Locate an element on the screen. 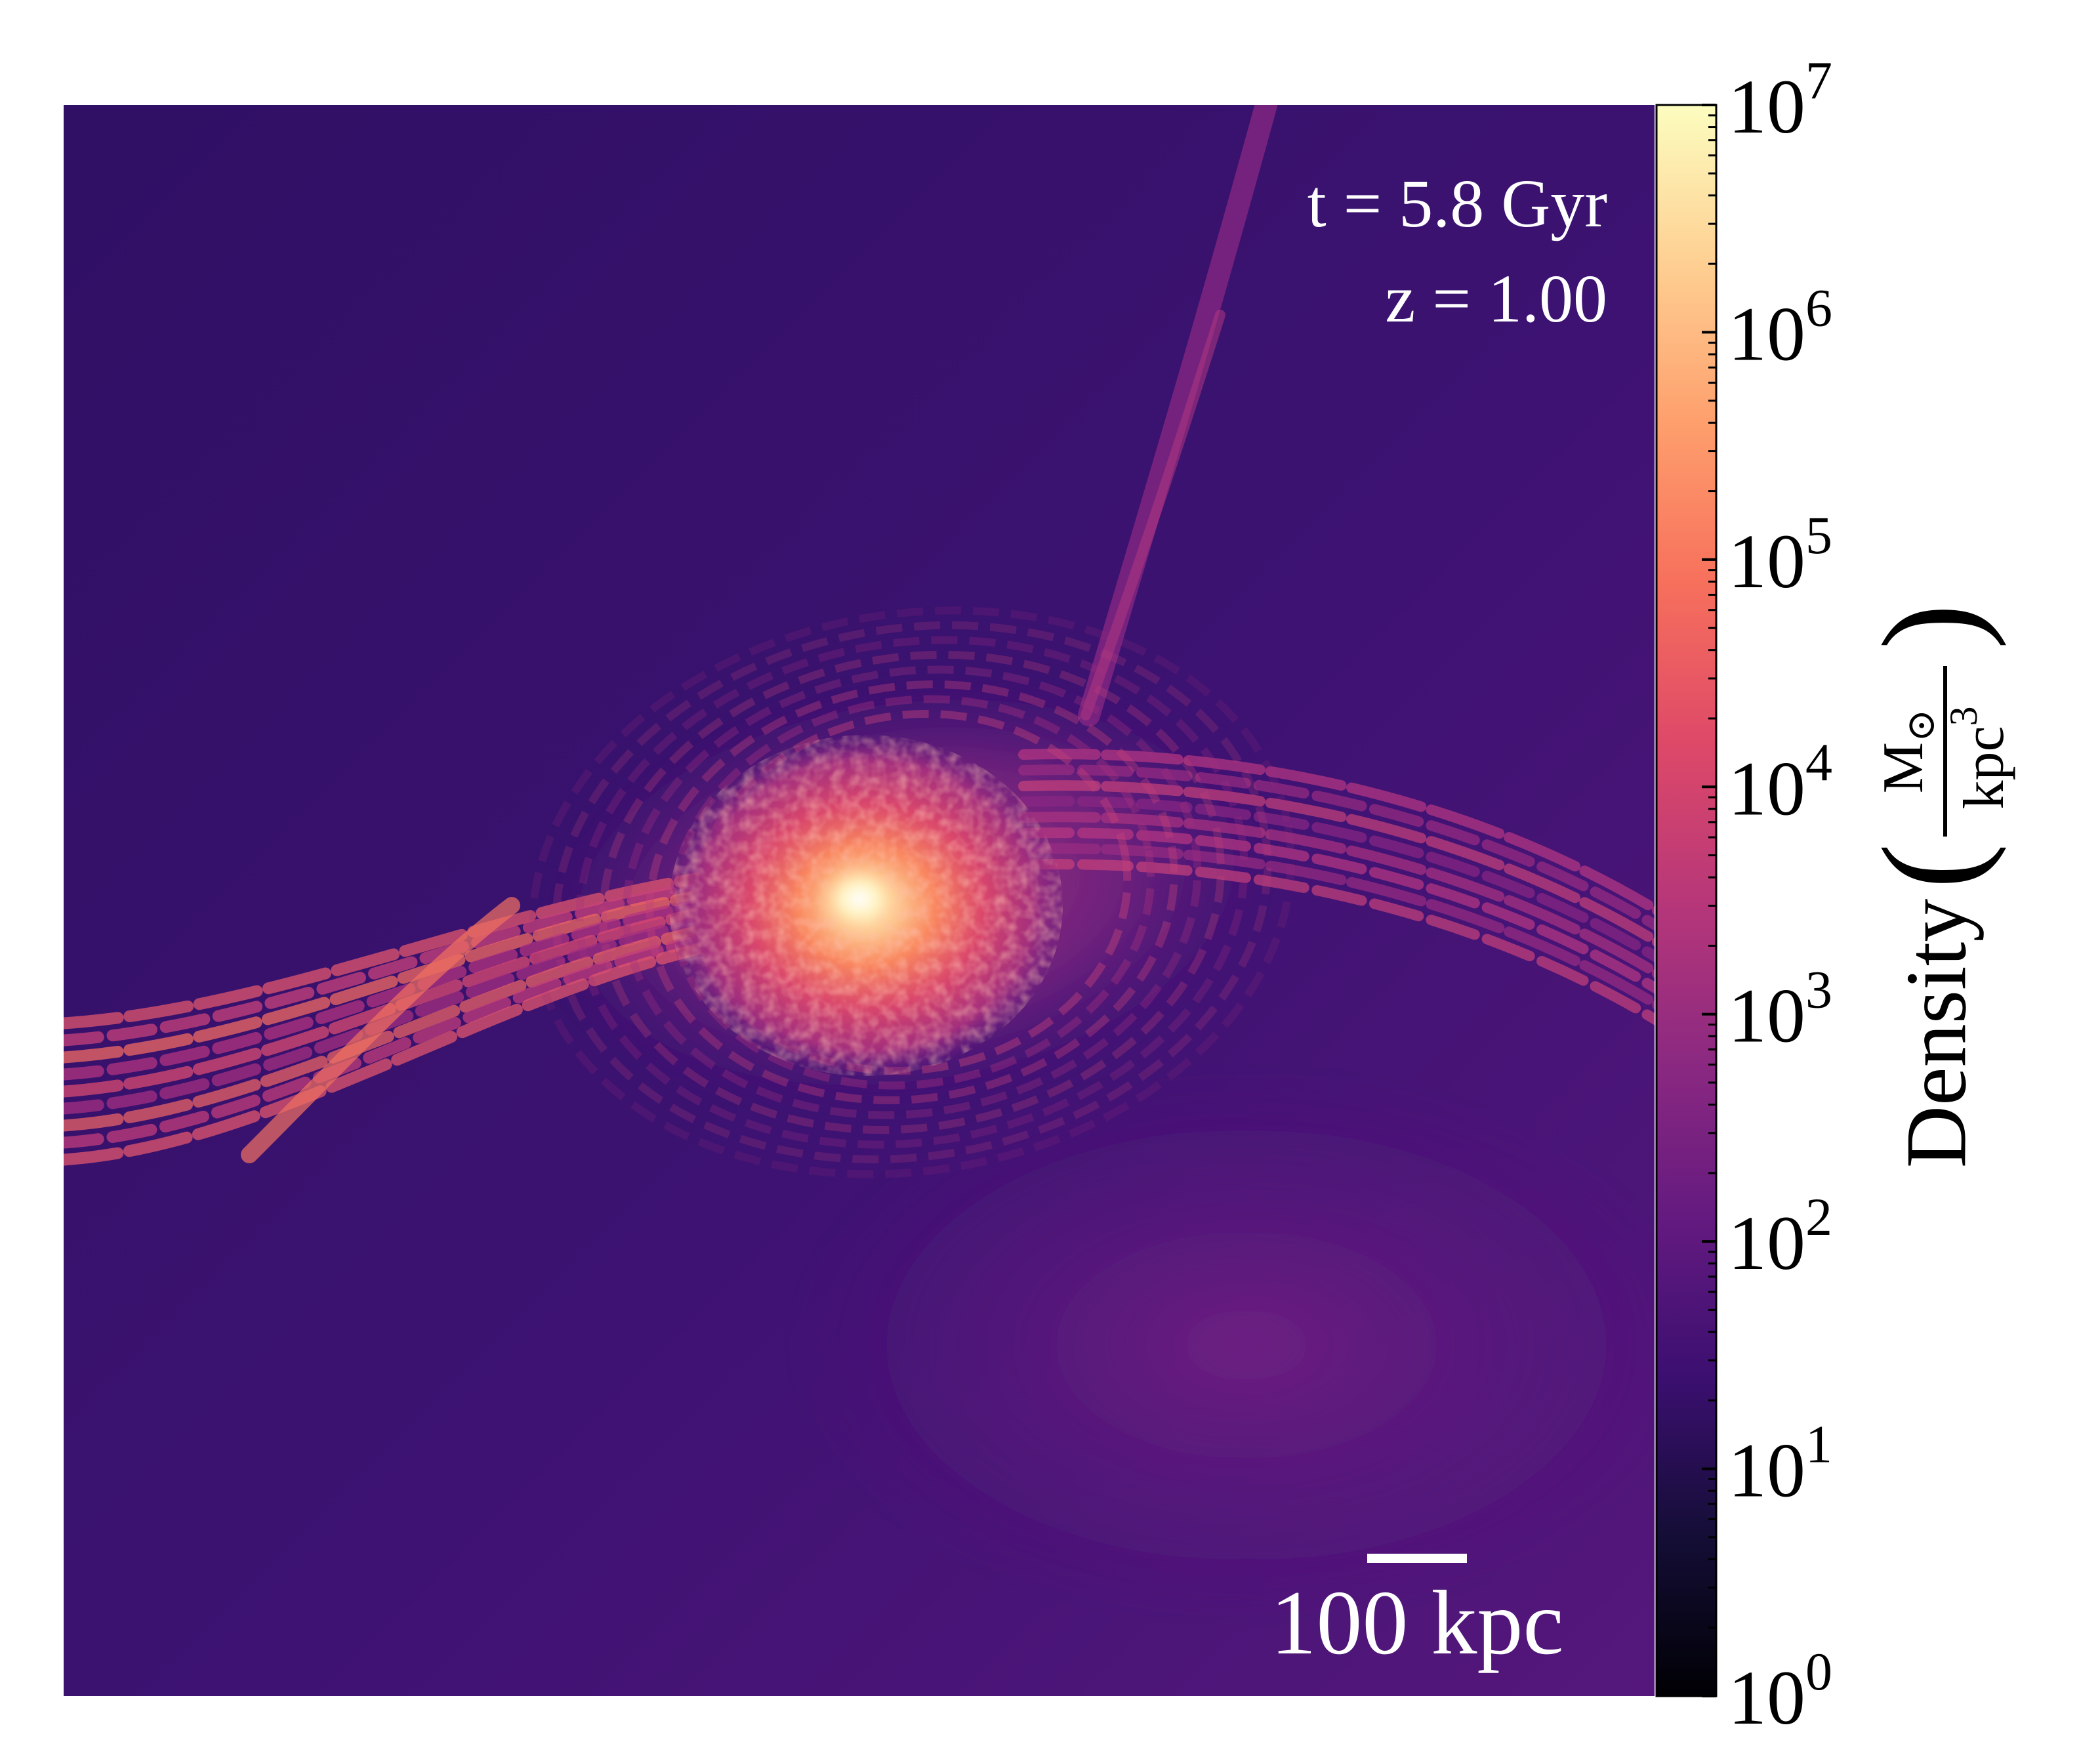  colorbar-tick-label: 10² is located at coordinates (1780, 1236).